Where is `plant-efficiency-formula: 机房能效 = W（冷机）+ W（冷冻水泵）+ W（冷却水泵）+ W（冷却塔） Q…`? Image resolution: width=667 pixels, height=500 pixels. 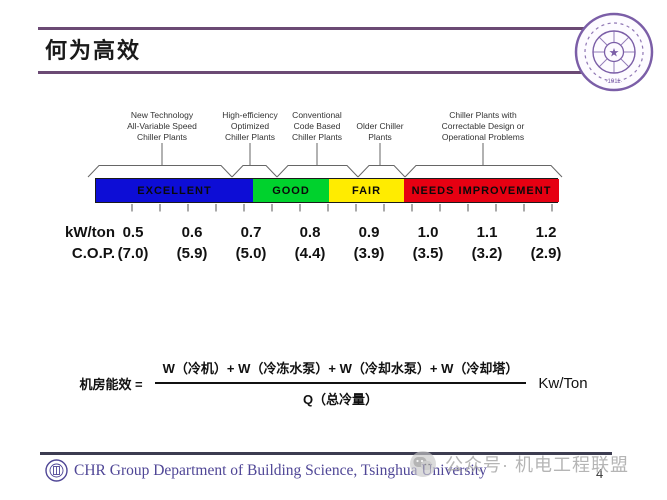 plant-efficiency-formula: 机房能效 = W（冷机）+ W（冷冻水泵）+ W（冷却水泵）+ W（冷却塔） Q… is located at coordinates (333, 383).